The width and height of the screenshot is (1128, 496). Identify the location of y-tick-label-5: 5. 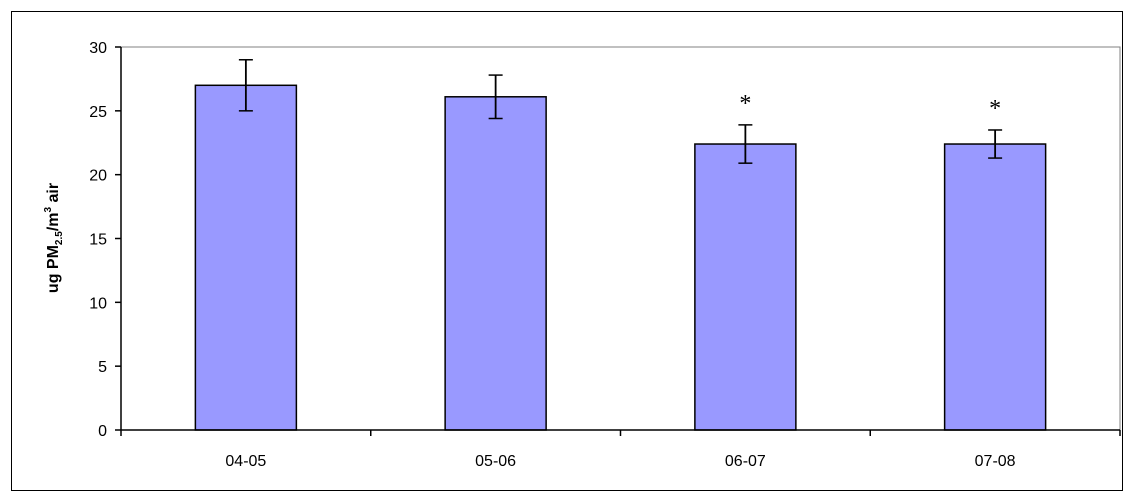
(102, 367).